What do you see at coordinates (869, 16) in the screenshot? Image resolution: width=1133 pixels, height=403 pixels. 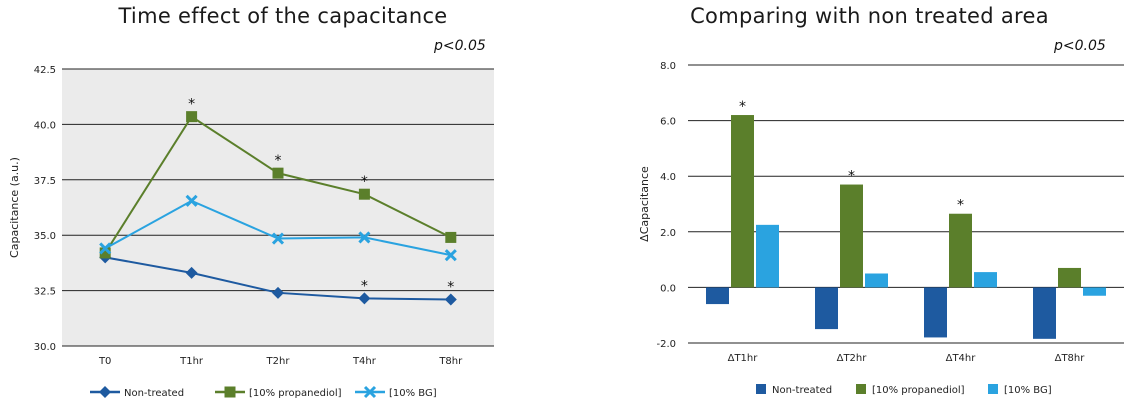 I see `chart-title: Comparing with non treated area` at bounding box center [869, 16].